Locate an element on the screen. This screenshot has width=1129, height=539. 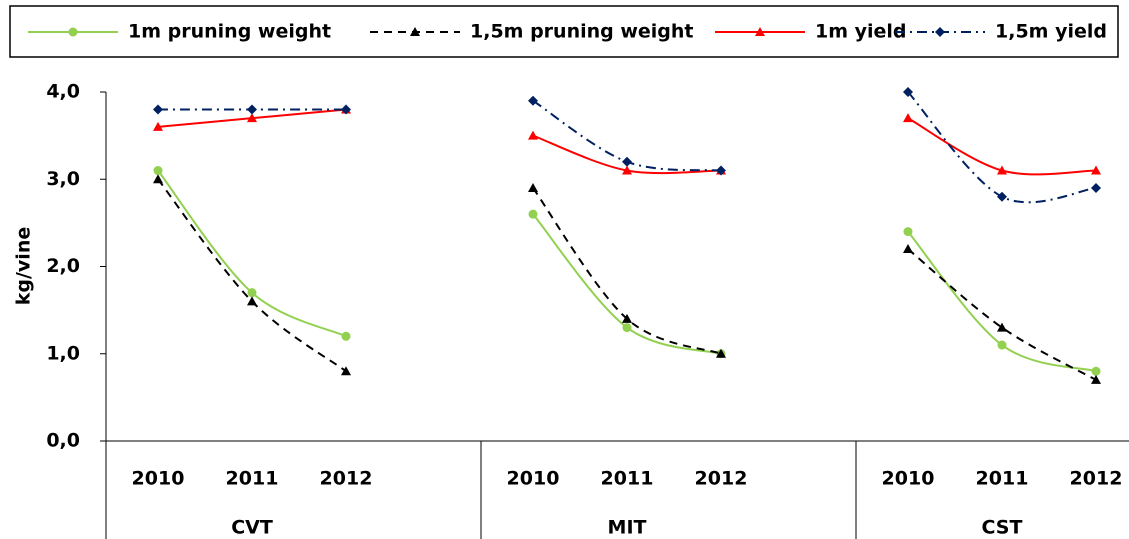
group-label: MIT is located at coordinates (627, 528).